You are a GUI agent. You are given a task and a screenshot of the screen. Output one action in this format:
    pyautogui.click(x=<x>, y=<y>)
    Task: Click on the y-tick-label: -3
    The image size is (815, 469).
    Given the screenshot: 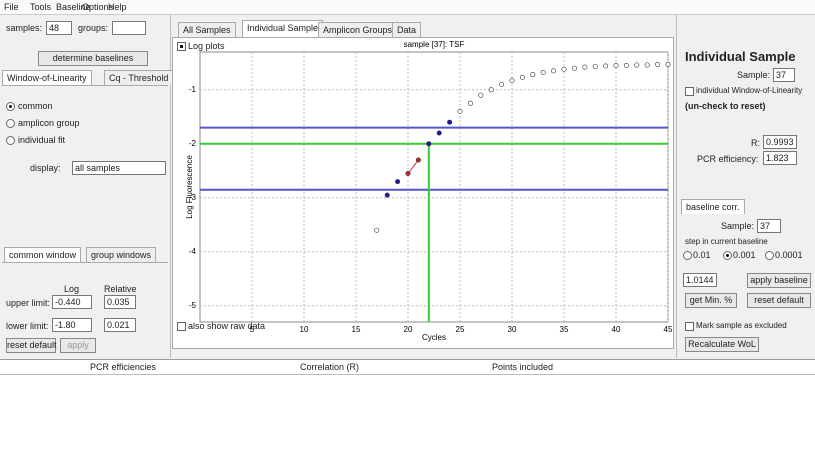 What is the action you would take?
    pyautogui.click(x=193, y=197)
    